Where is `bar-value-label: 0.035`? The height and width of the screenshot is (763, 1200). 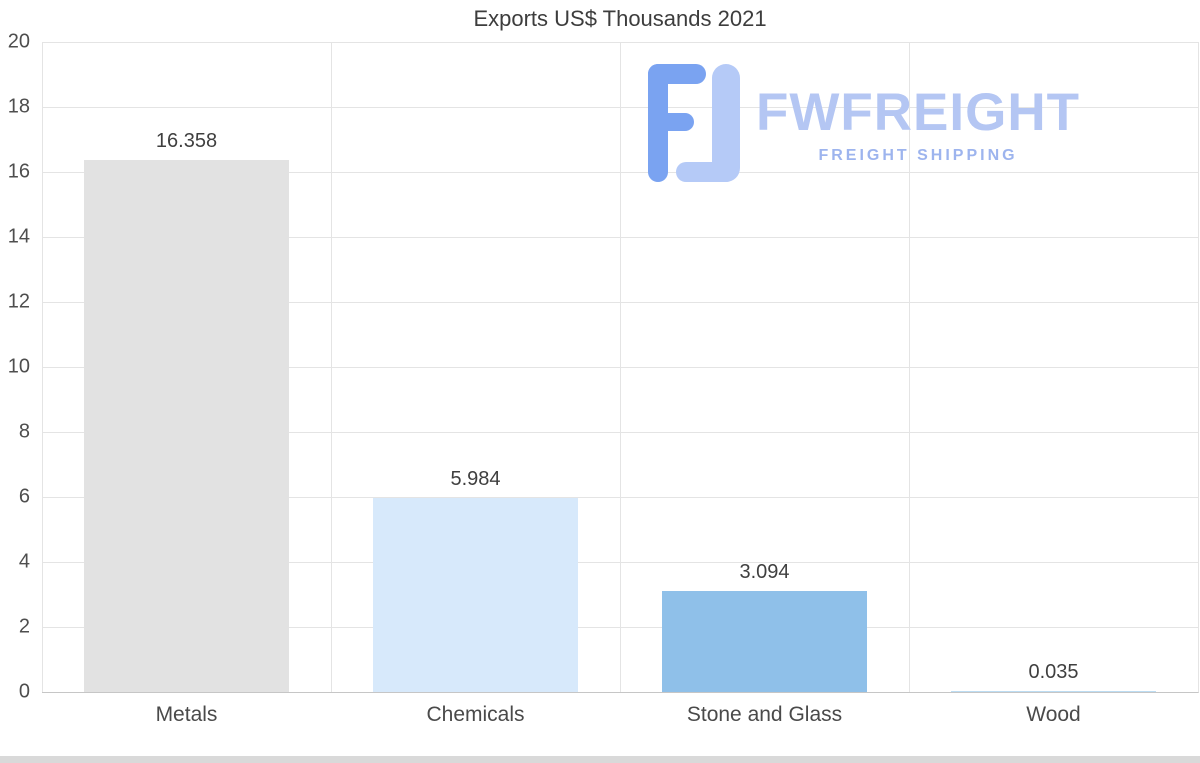
bar-value-label: 0.035 is located at coordinates (1053, 671).